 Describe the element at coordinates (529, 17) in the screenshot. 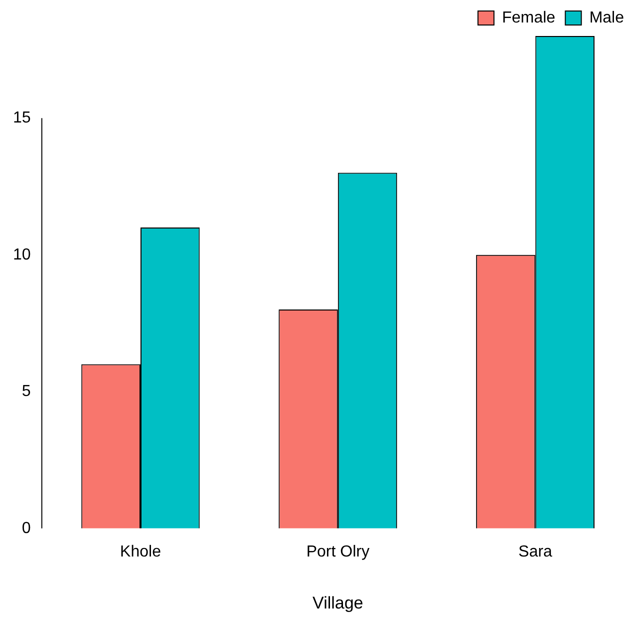

I see `legend-label: Female` at that location.